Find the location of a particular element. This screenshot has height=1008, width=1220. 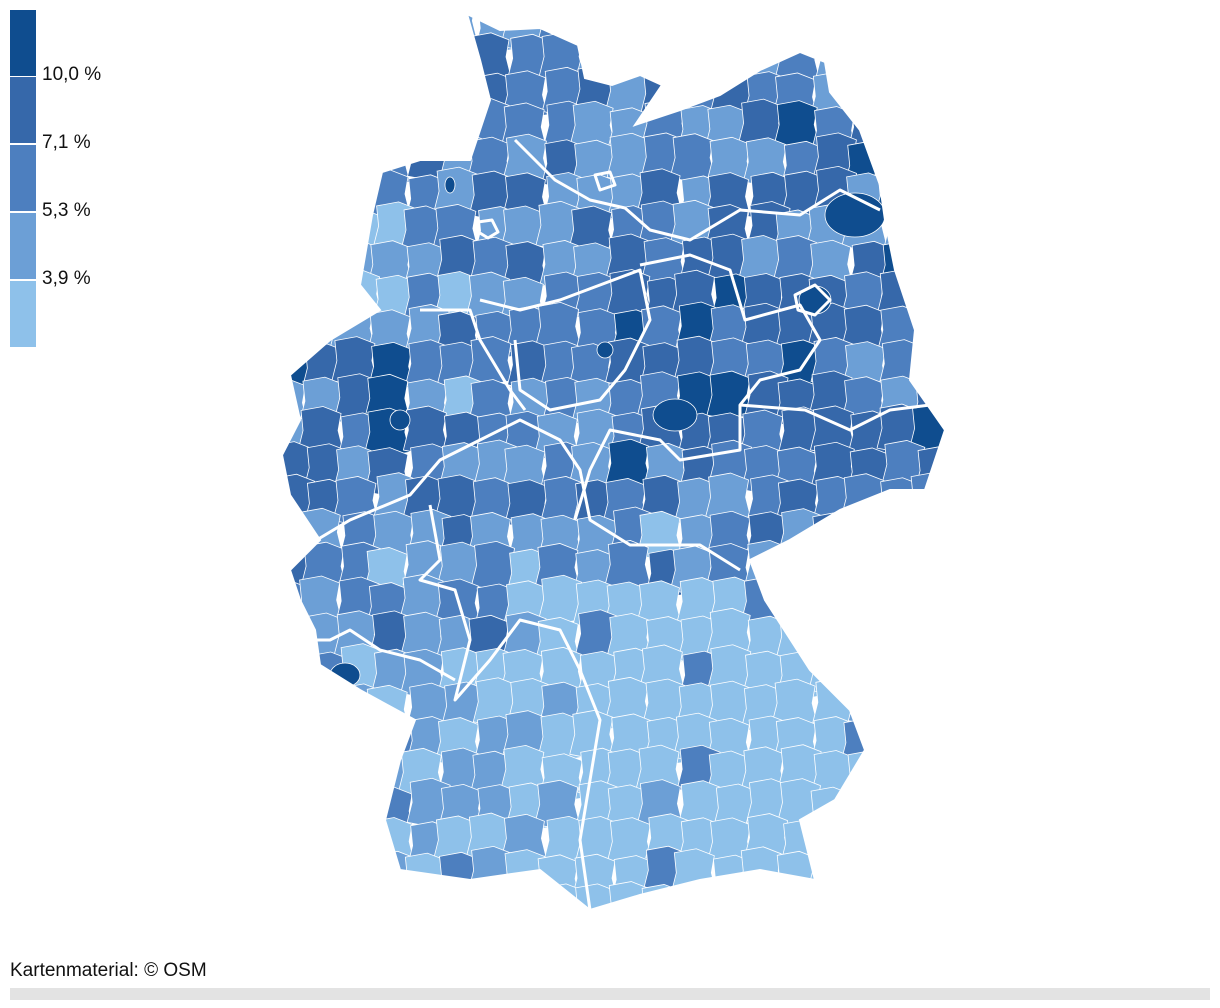

footer-bar is located at coordinates (610, 994).